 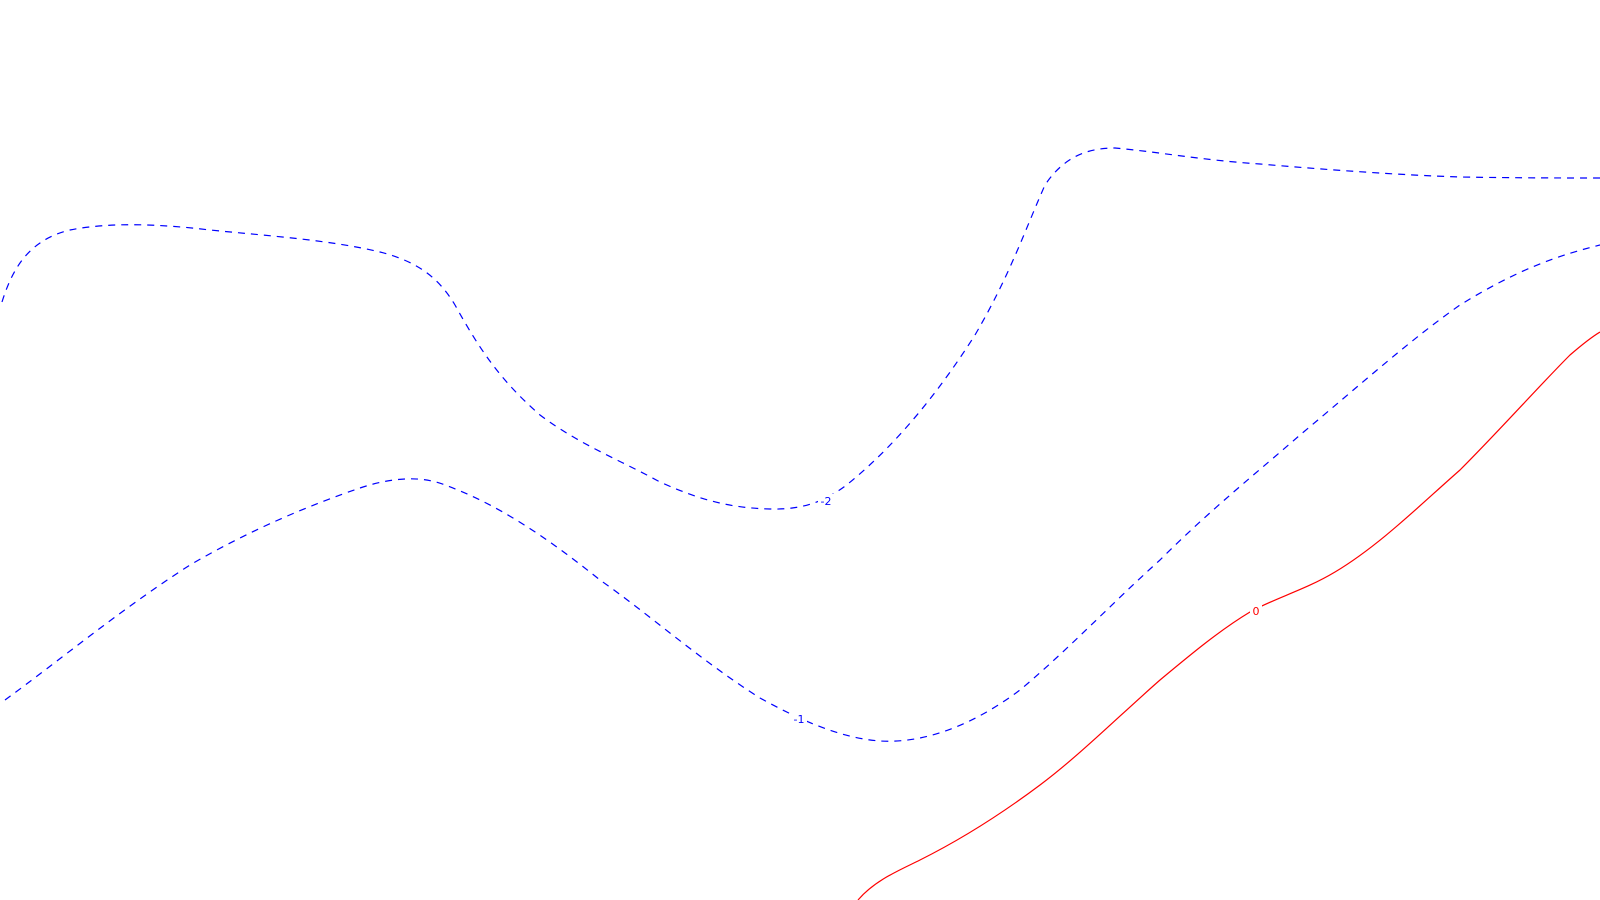 I want to click on contour-label-minus-2: -2, so click(x=826, y=501).